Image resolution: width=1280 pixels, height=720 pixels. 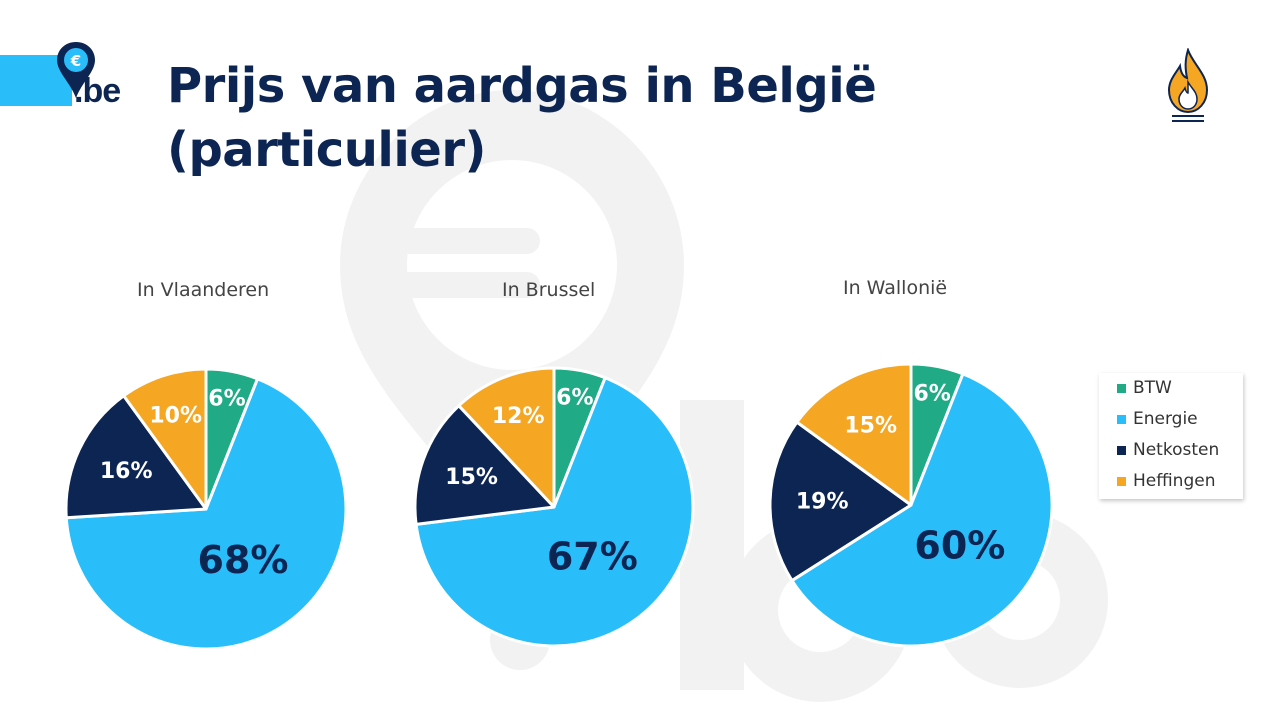 I want to click on pie-slice-wallonie-netkosten, so click(x=840, y=501).